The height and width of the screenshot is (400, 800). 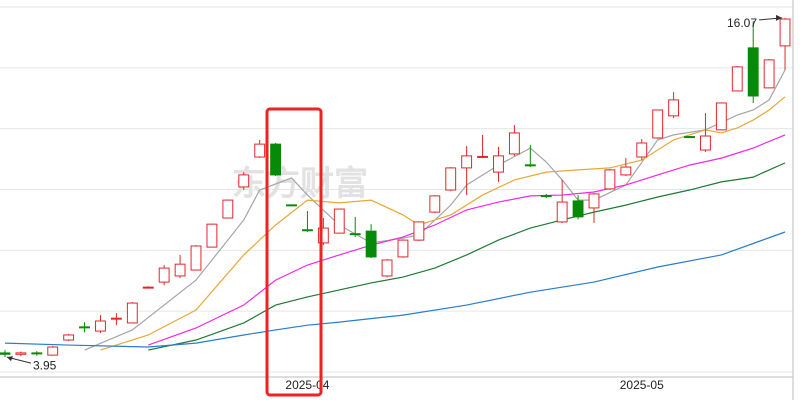 What do you see at coordinates (642, 385) in the screenshot?
I see `x-tick-label: 2025-05` at bounding box center [642, 385].